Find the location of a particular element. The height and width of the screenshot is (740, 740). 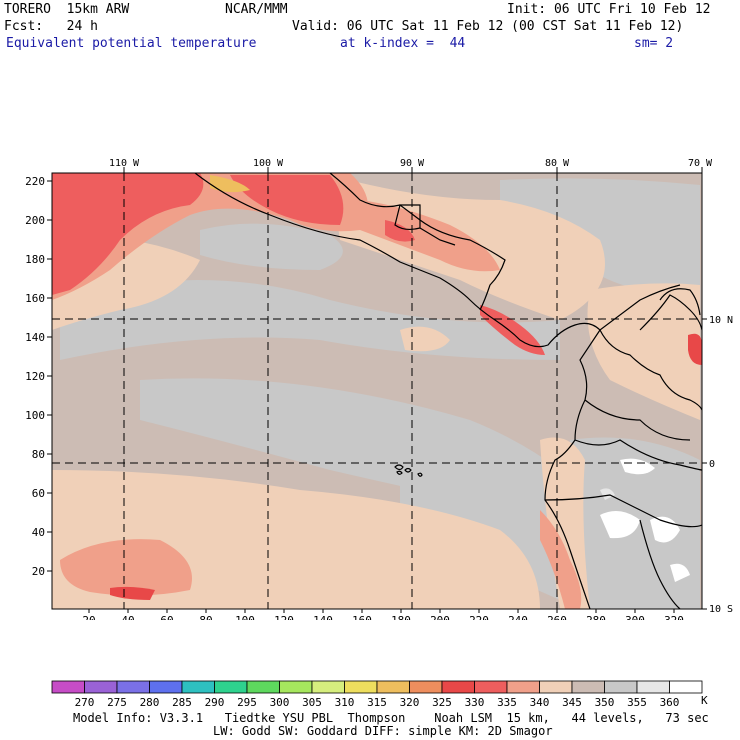

y-tick-label: 60 is located at coordinates (38, 493).